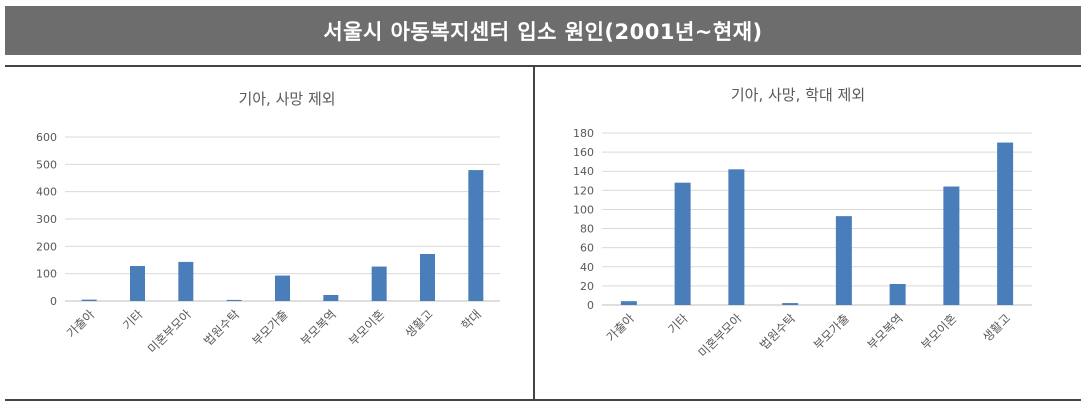 This screenshot has width=1086, height=410. Describe the element at coordinates (583, 133) in the screenshot. I see `y-tick-label: 180` at that location.